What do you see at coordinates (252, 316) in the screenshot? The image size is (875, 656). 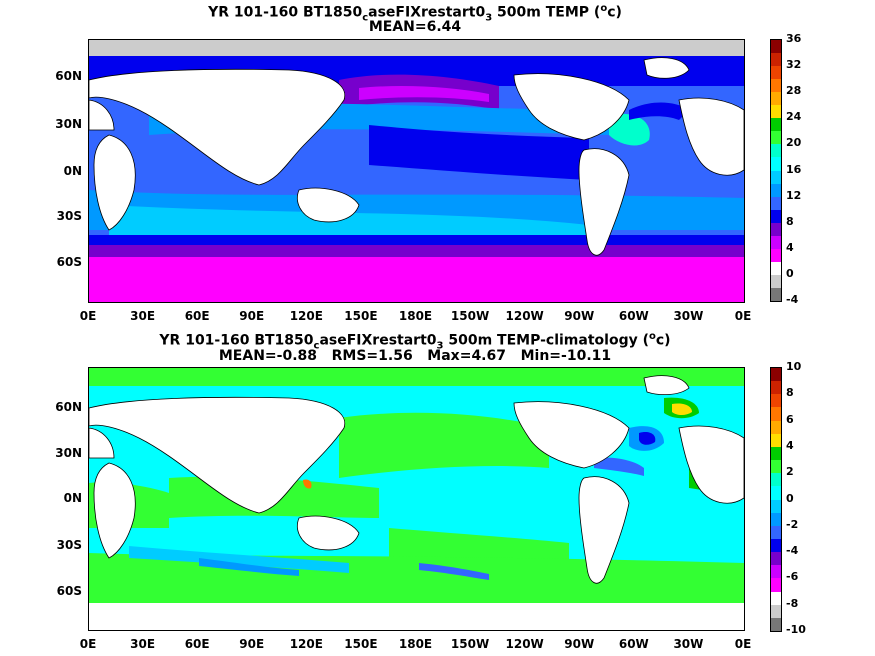 I see `panel1-lon-label: 90E` at bounding box center [252, 316].